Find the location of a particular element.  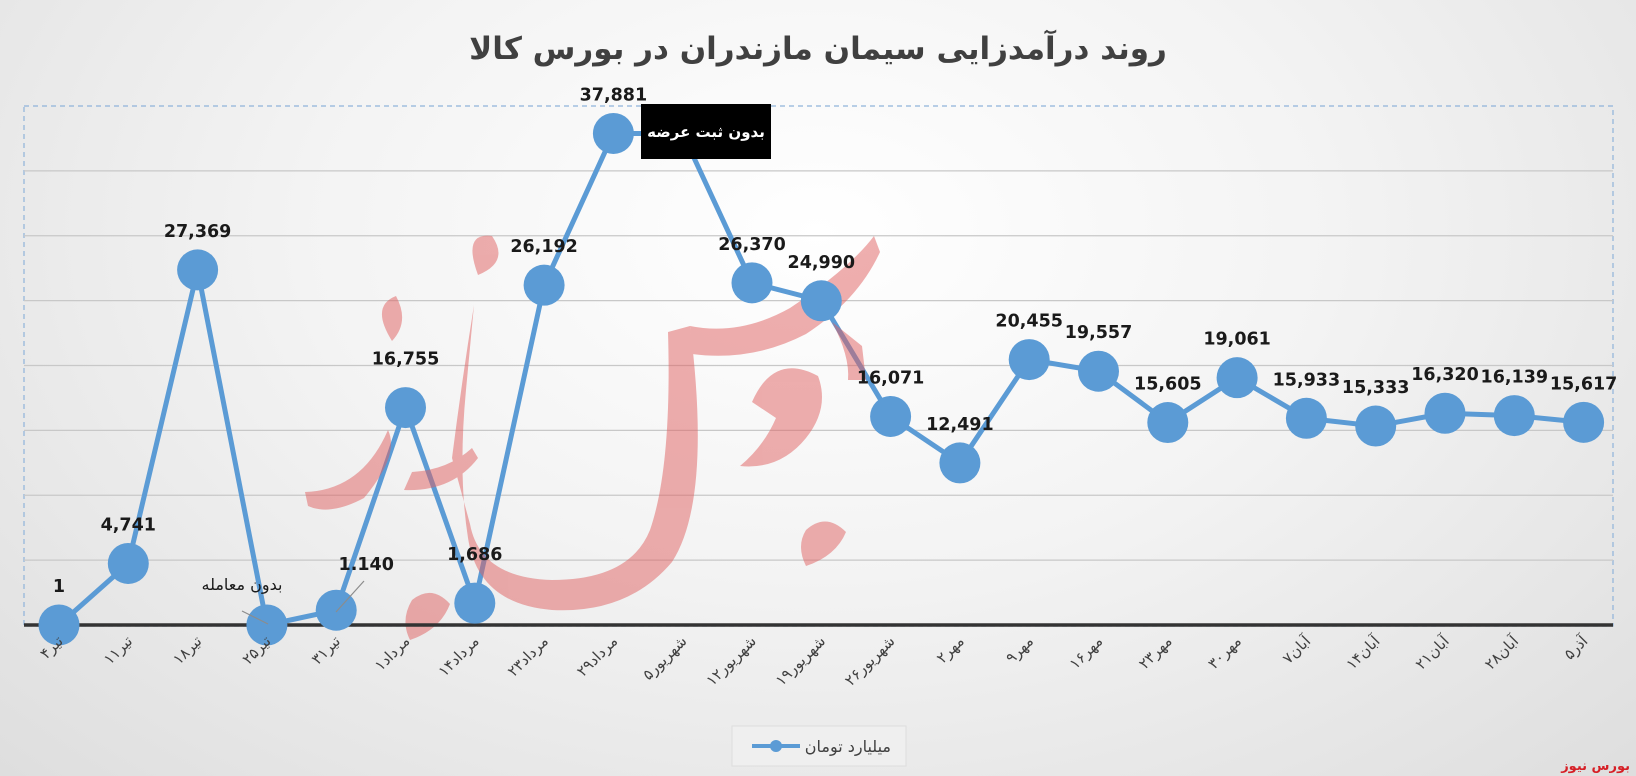

x-tick-label: ۳۱تیر is located at coordinates (326, 650).